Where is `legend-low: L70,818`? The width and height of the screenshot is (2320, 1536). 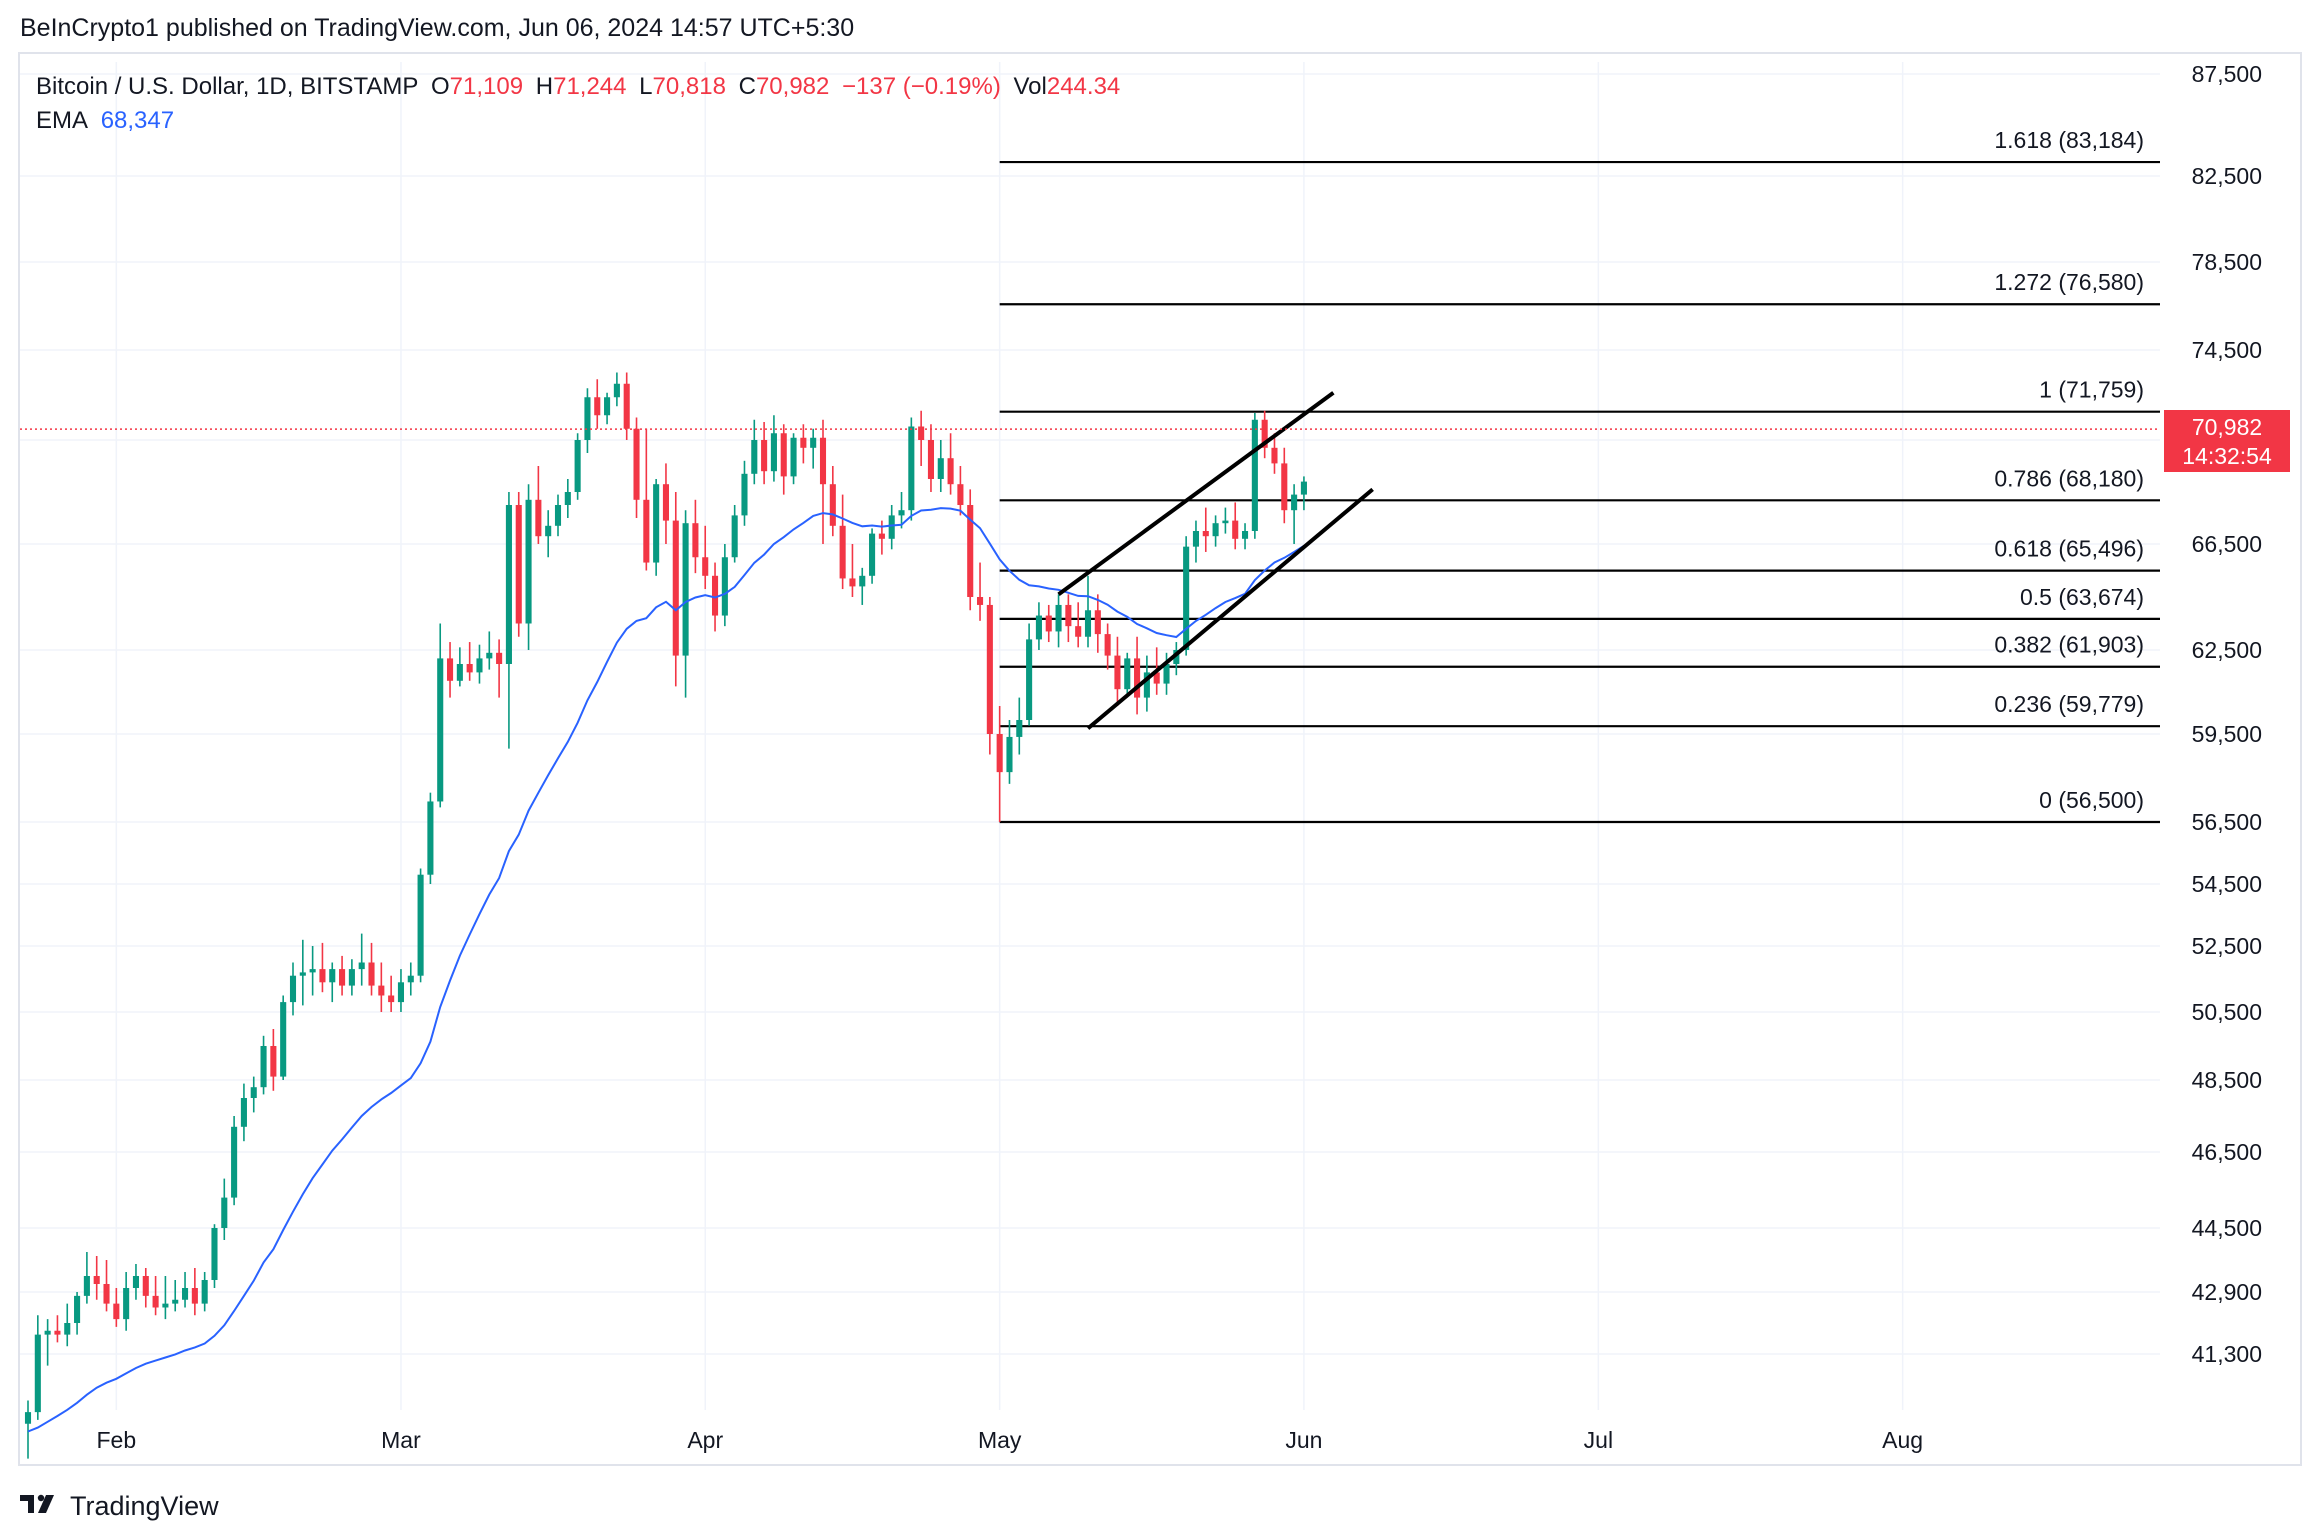 legend-low: L70,818 is located at coordinates (682, 86).